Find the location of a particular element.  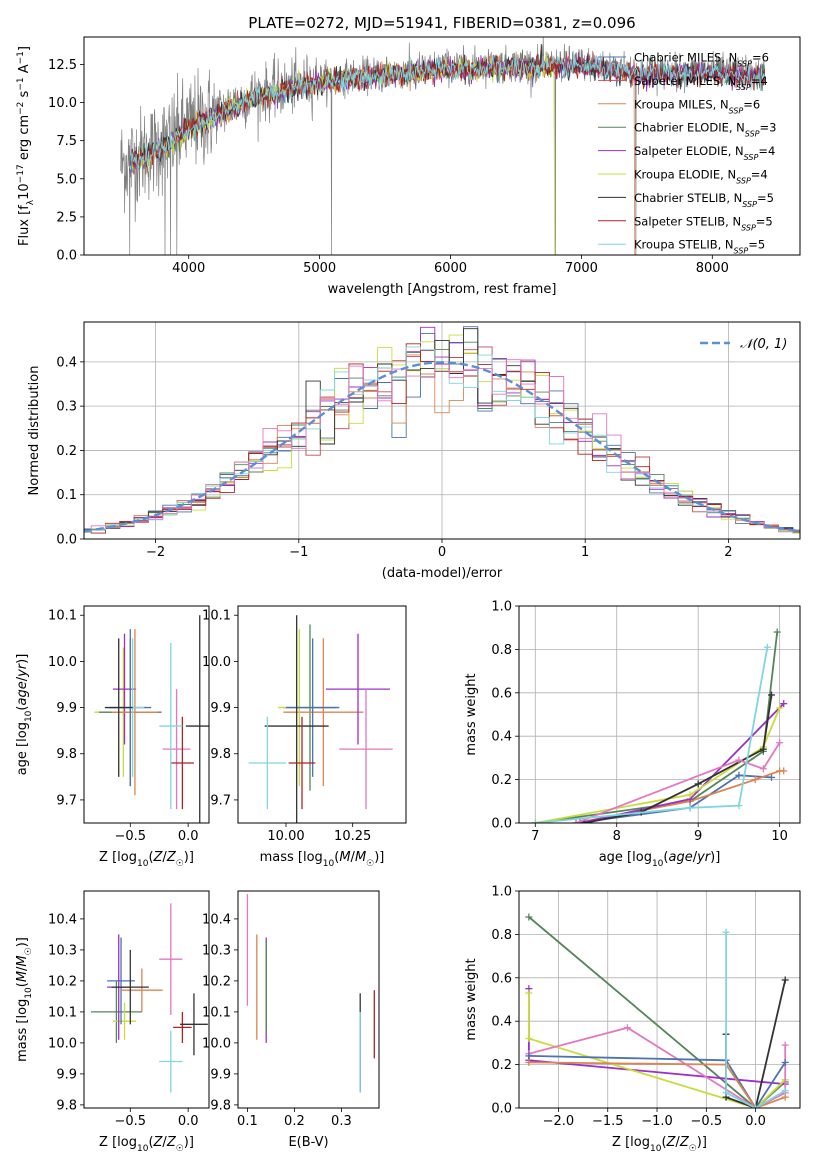

x-tick-label: 7 is located at coordinates (535, 836).